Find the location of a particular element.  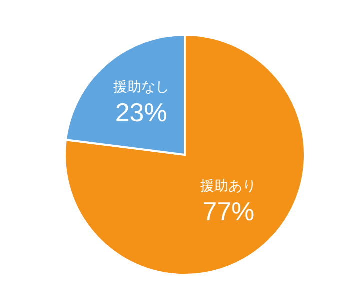

slice-label: 援助なし is located at coordinates (141, 87).